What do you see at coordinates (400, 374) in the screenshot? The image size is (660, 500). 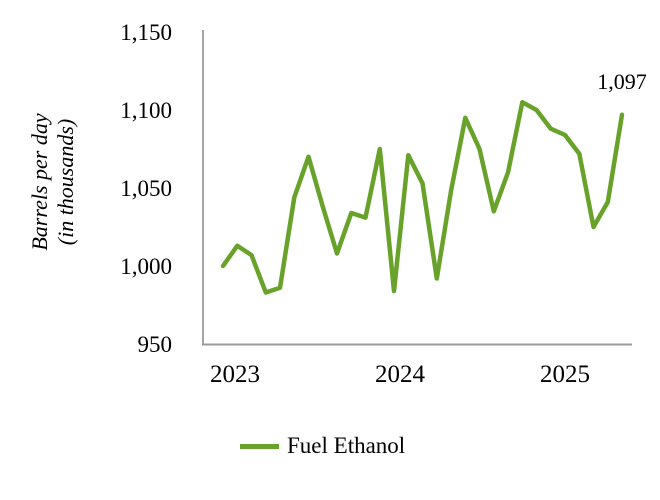 I see `x-tick-label: 2024` at bounding box center [400, 374].